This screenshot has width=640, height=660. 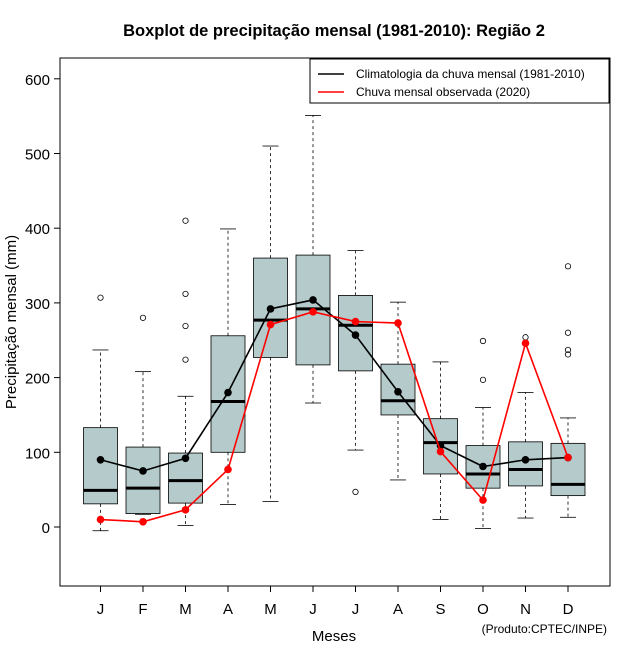 What do you see at coordinates (470, 74) in the screenshot?
I see `legend-label-climatology: Climatologia da chuva mensal (1981-2010)` at bounding box center [470, 74].